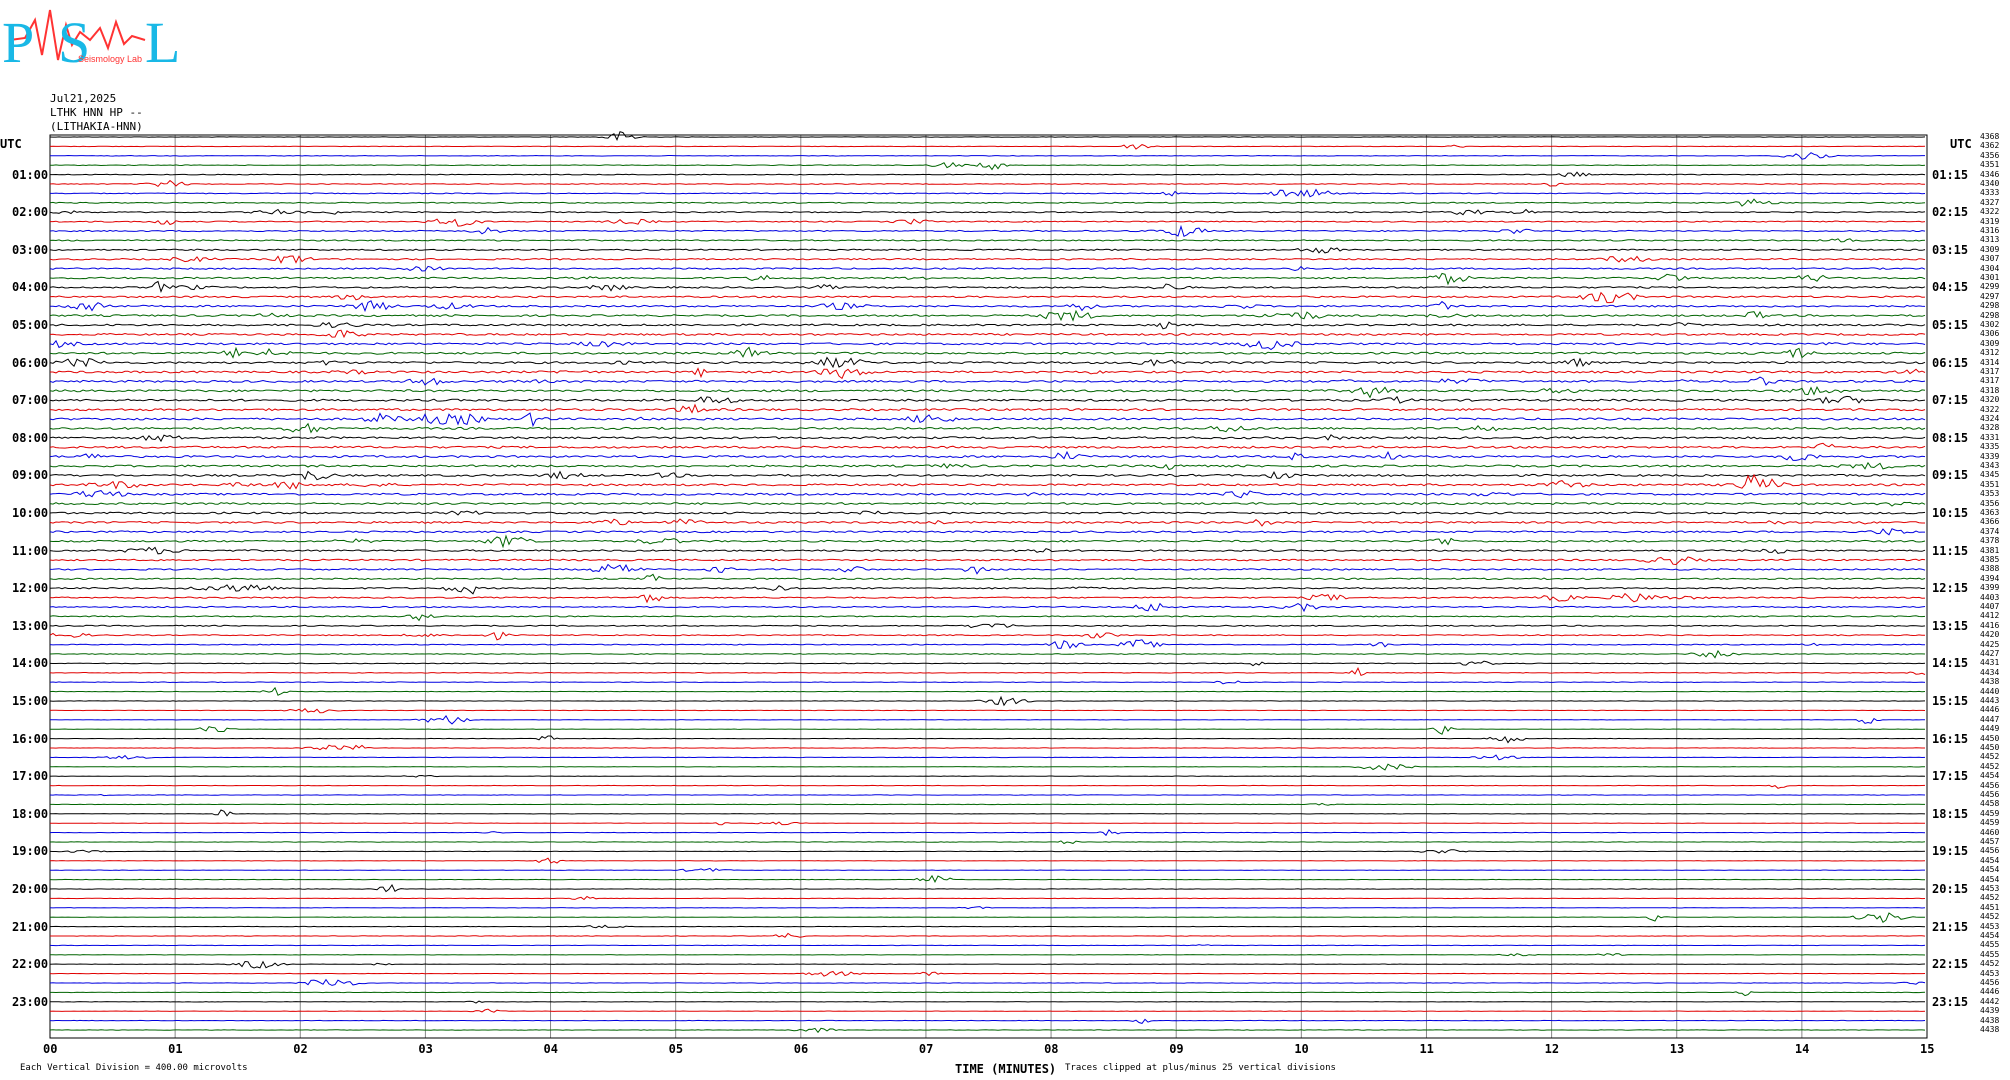  What do you see at coordinates (1950, 174) in the screenshot?
I see `hour-label-right: 01:15` at bounding box center [1950, 174].